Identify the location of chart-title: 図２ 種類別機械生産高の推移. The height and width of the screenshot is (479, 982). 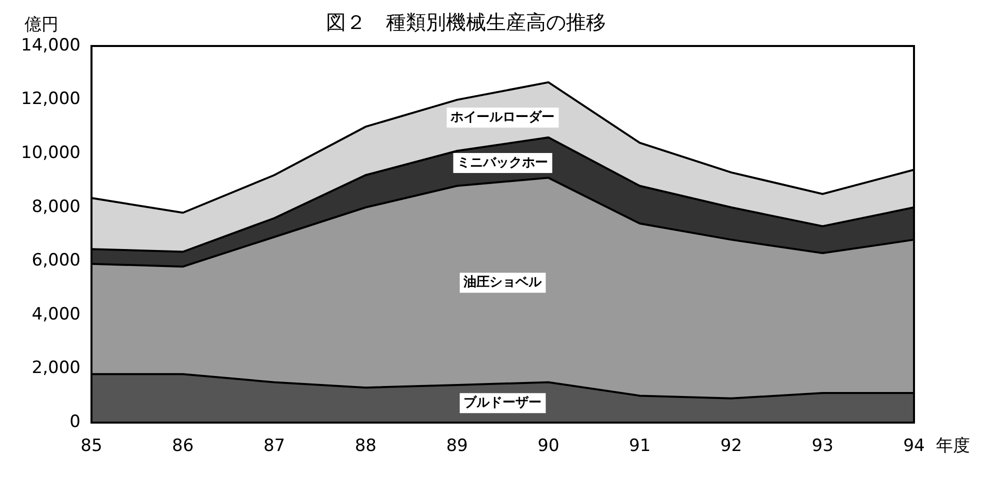
(466, 22).